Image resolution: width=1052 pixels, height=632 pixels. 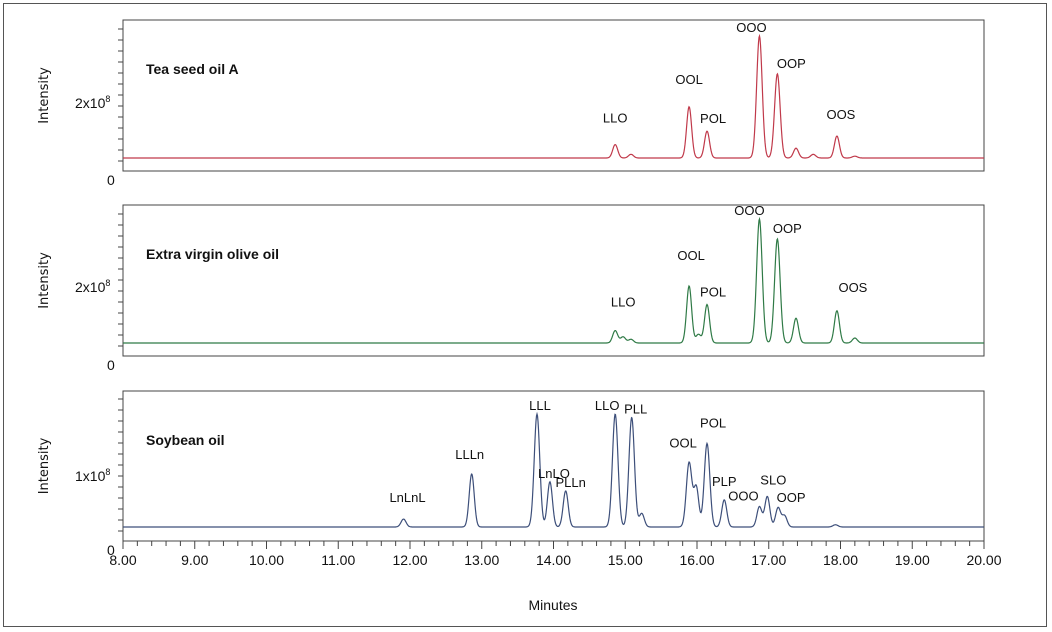 I want to click on x-tick-label: 15.00, so click(x=625, y=560).